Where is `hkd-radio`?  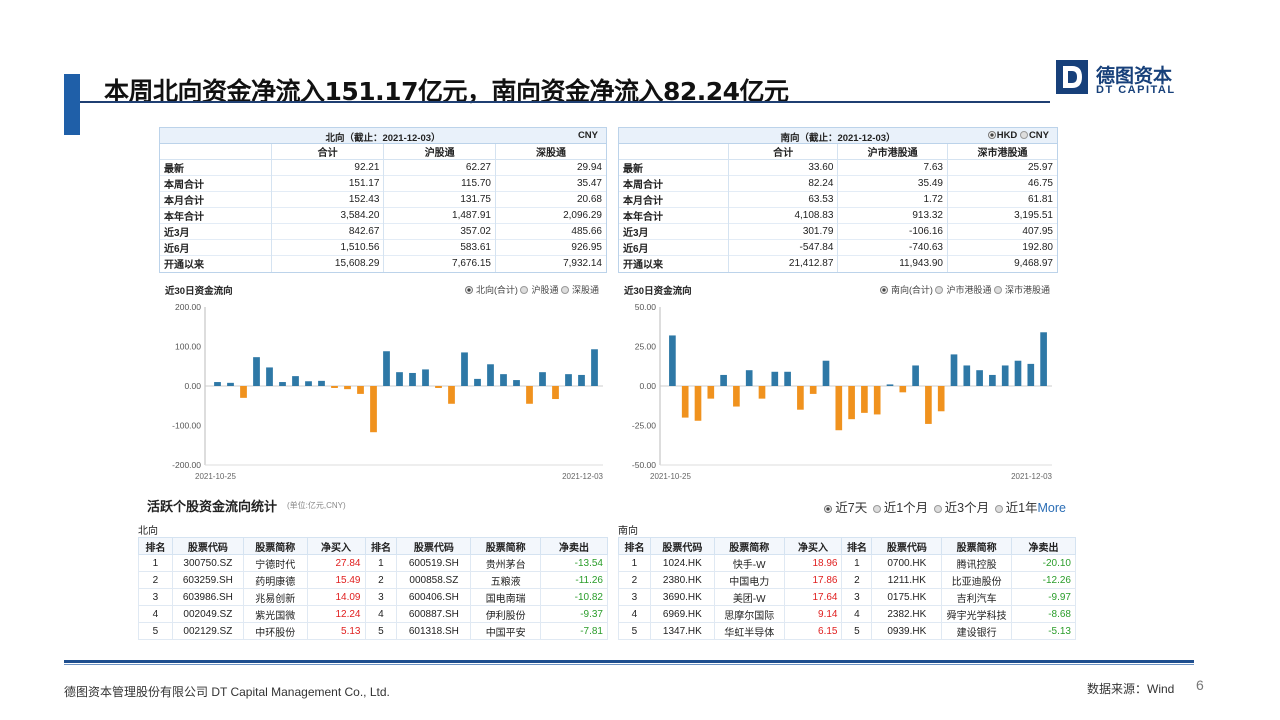
hkd-radio is located at coordinates (991, 135).